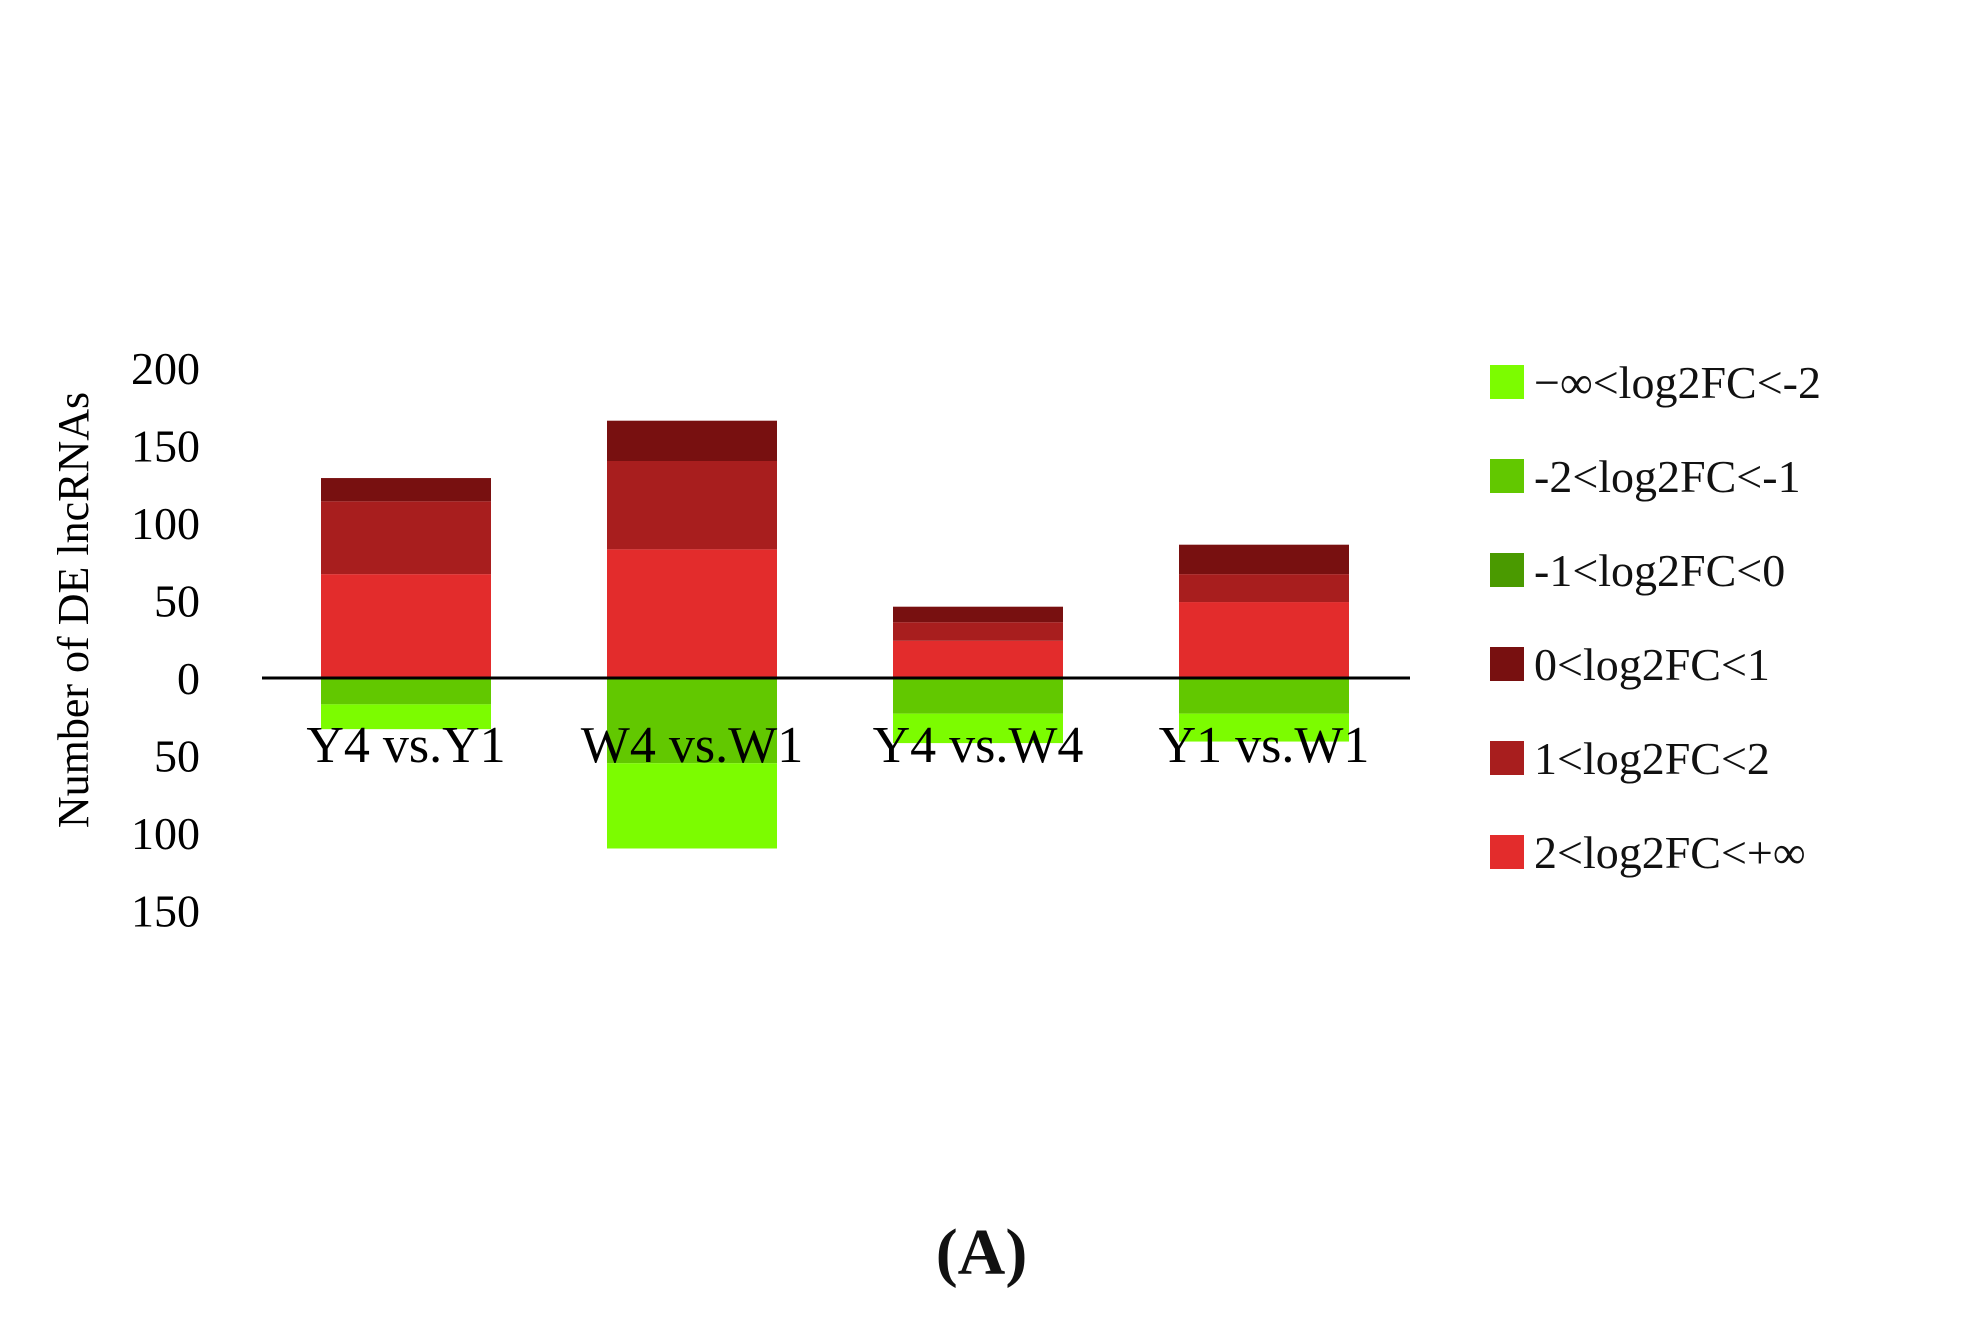 The width and height of the screenshot is (1963, 1332). I want to click on legend-item: 0<log2FC<1, so click(1720, 664).